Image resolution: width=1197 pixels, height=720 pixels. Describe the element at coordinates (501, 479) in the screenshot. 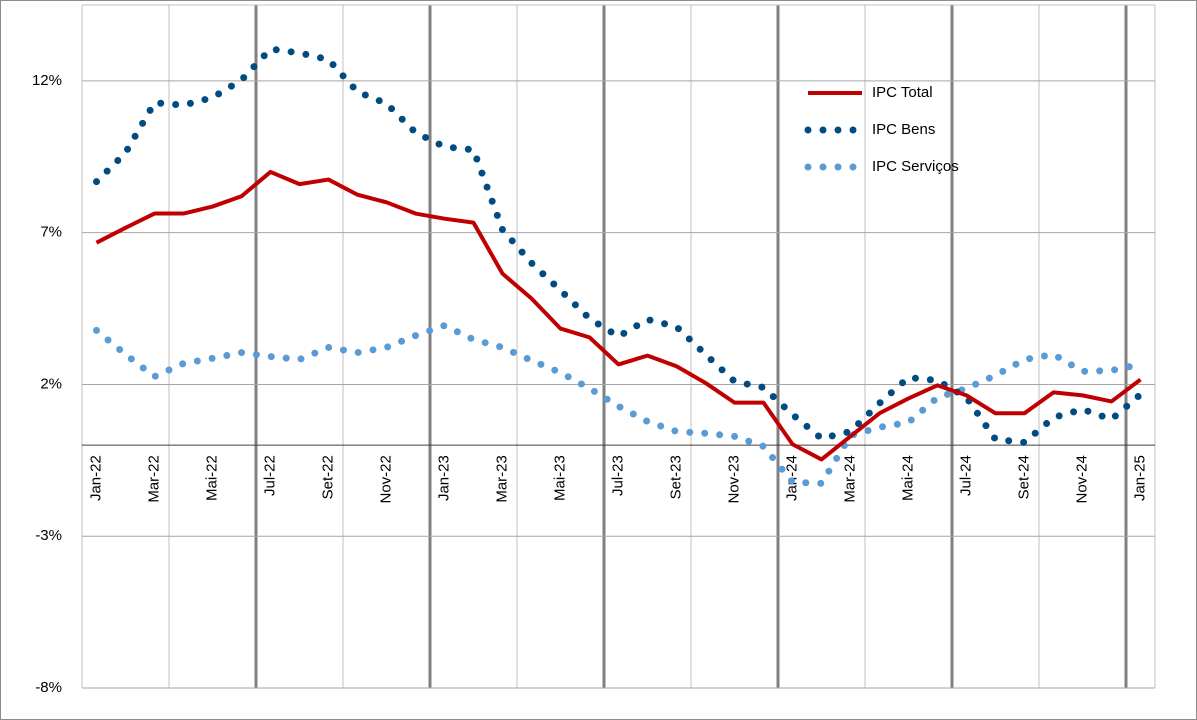

I see `x-tick-label: Mar-23` at that location.